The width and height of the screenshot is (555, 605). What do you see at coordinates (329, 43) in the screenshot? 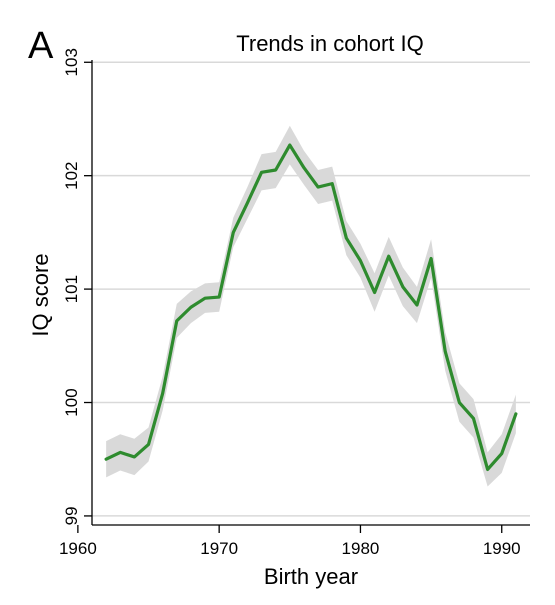
I see `chart-title: Trends in cohort IQ` at bounding box center [329, 43].